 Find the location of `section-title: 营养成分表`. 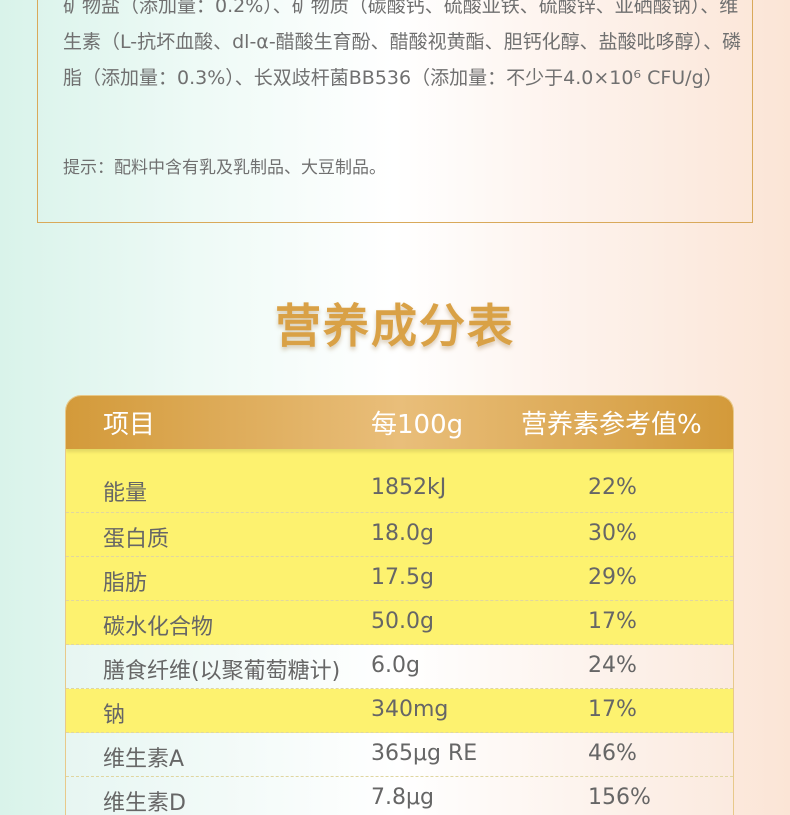

section-title: 营养成分表 is located at coordinates (395, 326).